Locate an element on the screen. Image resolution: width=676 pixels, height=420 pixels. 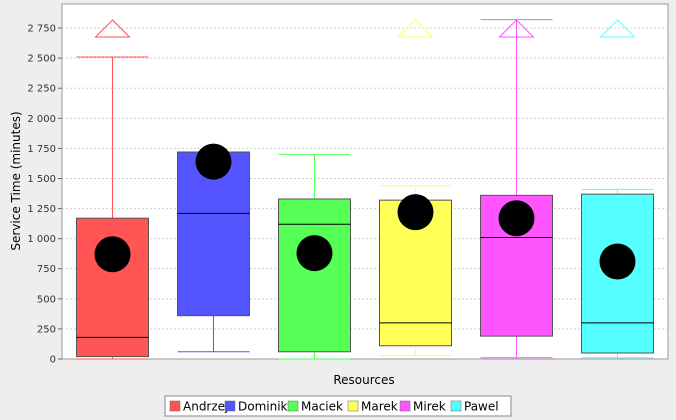
y-tick-label: 250 is located at coordinates (46, 329).